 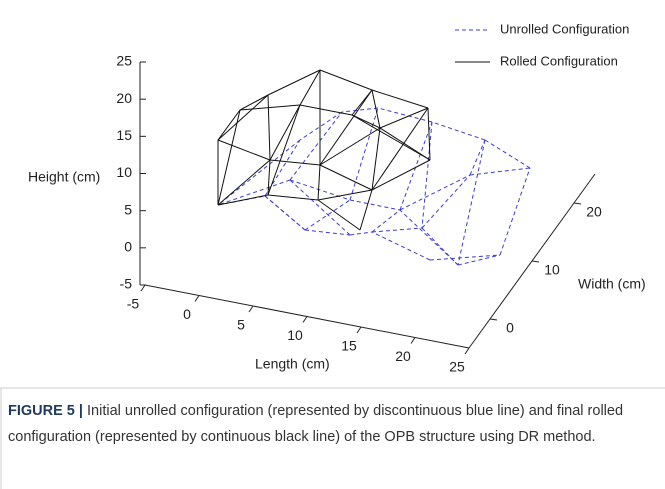 What do you see at coordinates (124, 98) in the screenshot?
I see `z-tick-label: 20` at bounding box center [124, 98].